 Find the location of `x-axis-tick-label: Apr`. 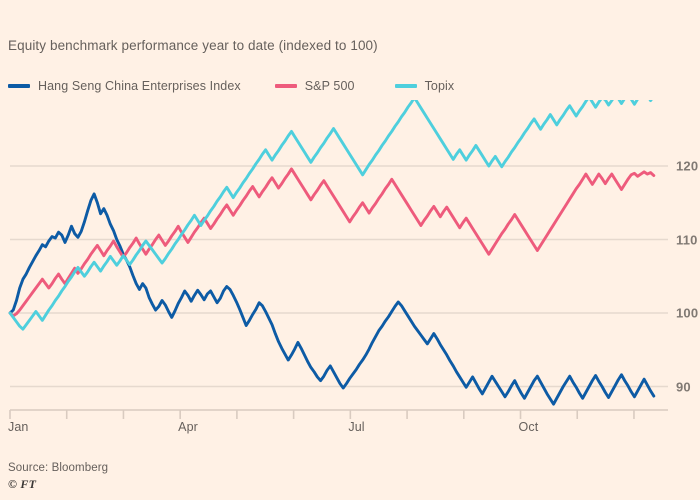

x-axis-tick-label: Apr is located at coordinates (188, 427).